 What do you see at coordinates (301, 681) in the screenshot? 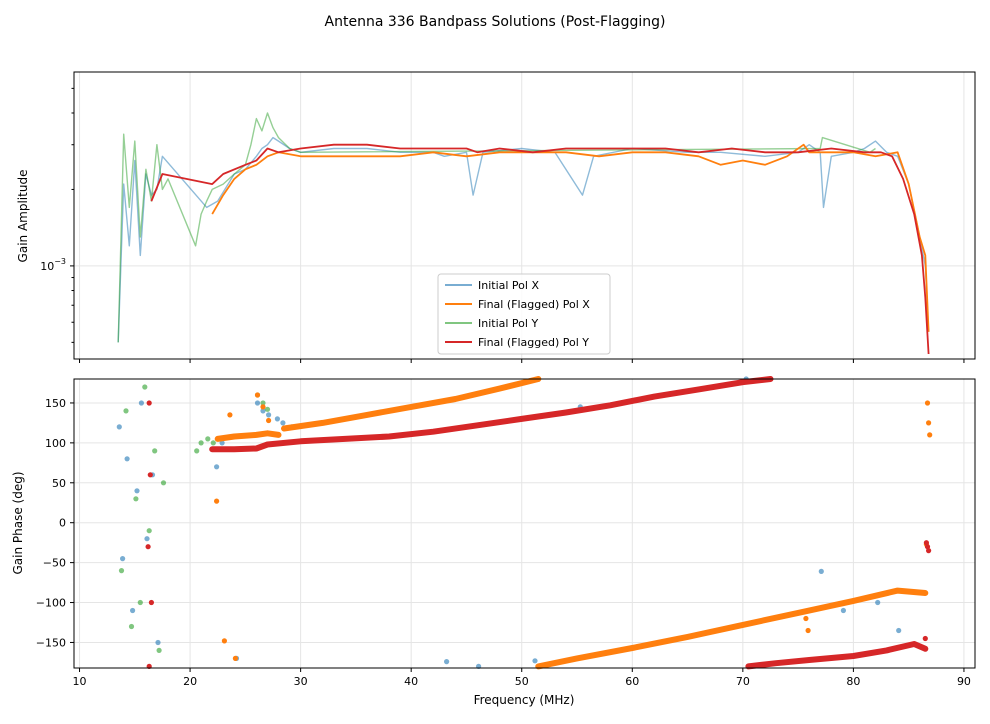
I see `x-tick-label: 30` at bounding box center [301, 681].